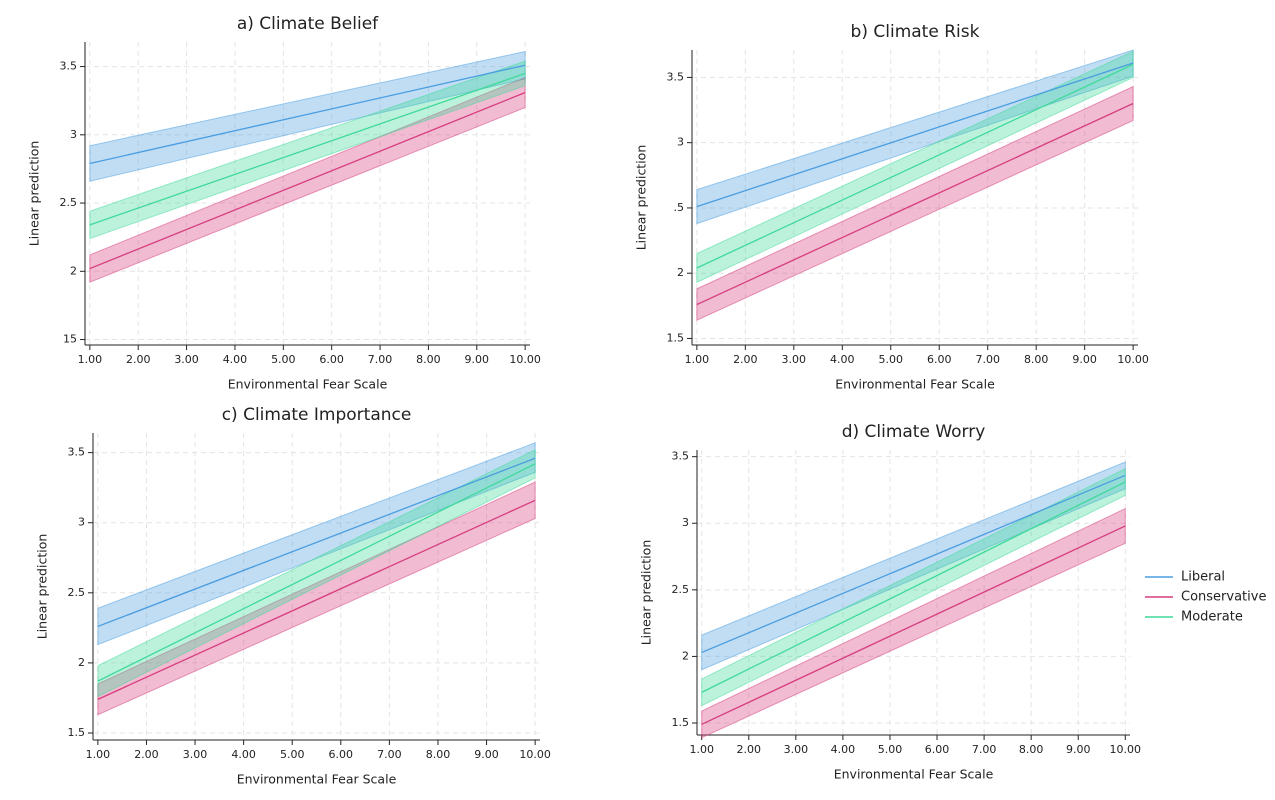 The height and width of the screenshot is (800, 1275). What do you see at coordinates (317, 415) in the screenshot?
I see `chart-title: c) Climate Importance` at bounding box center [317, 415].